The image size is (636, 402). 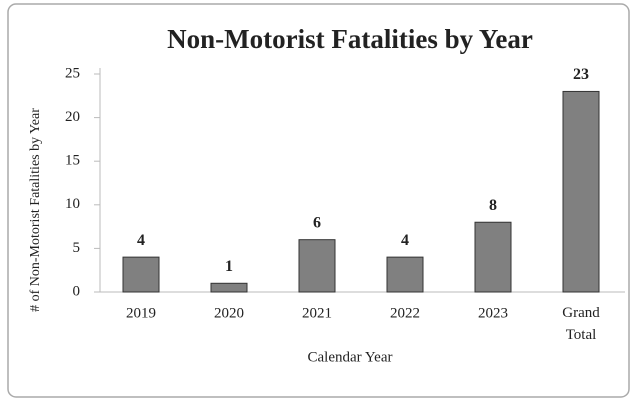 I want to click on data-label: 6, so click(x=317, y=222).